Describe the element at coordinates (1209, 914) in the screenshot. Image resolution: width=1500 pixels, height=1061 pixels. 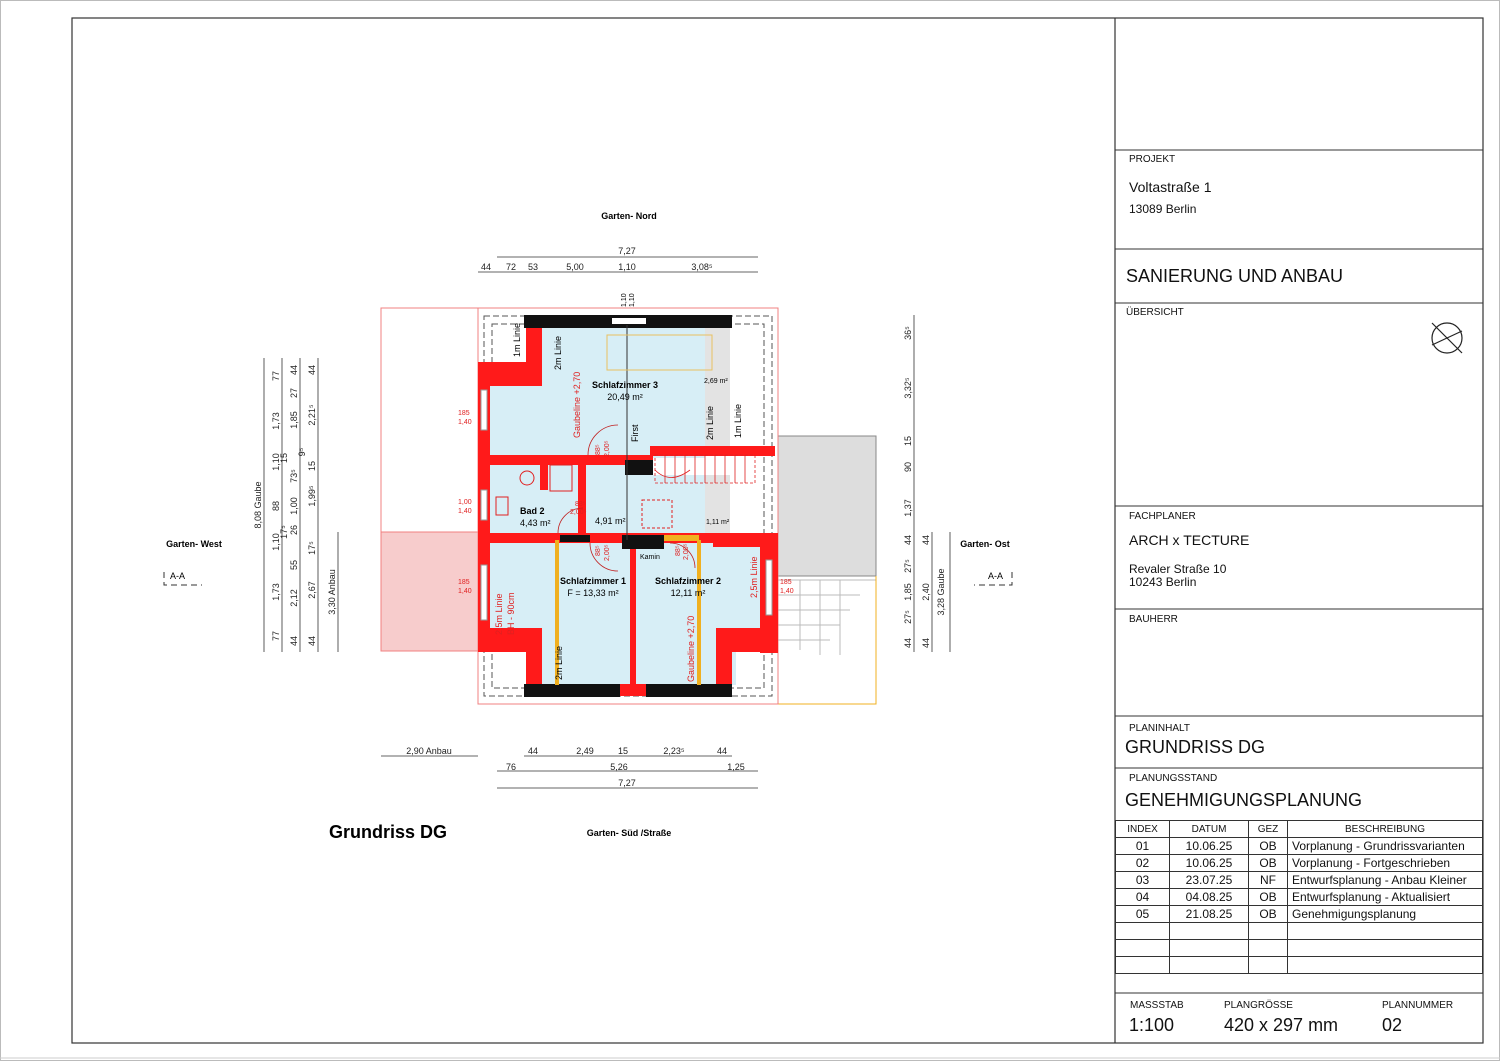
I see `revision-date: 21.08.25` at that location.